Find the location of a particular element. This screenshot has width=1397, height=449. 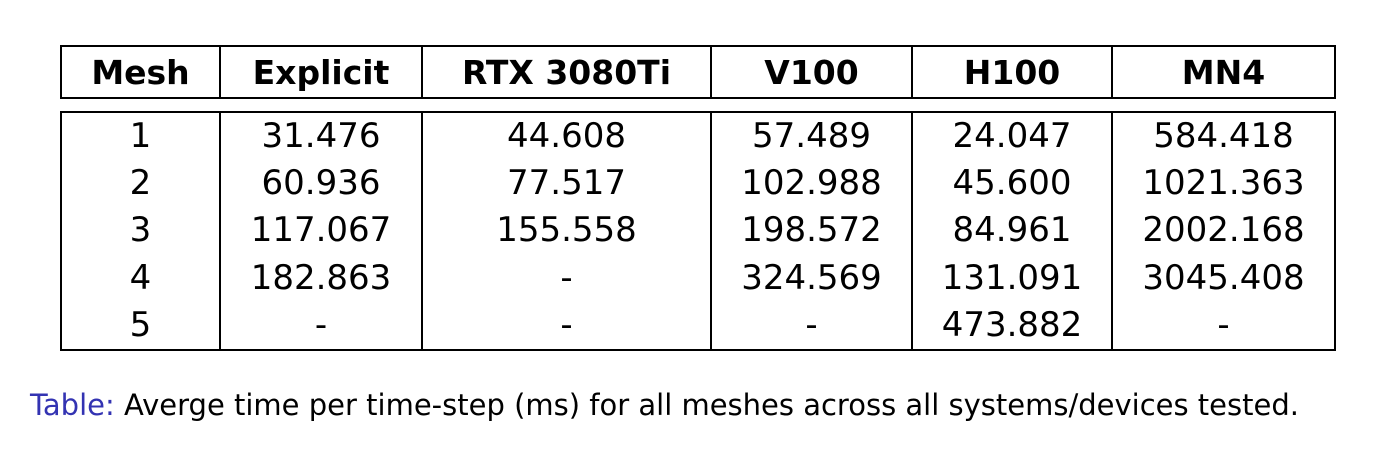

cell-h100: 473.882 is located at coordinates (1012, 325).